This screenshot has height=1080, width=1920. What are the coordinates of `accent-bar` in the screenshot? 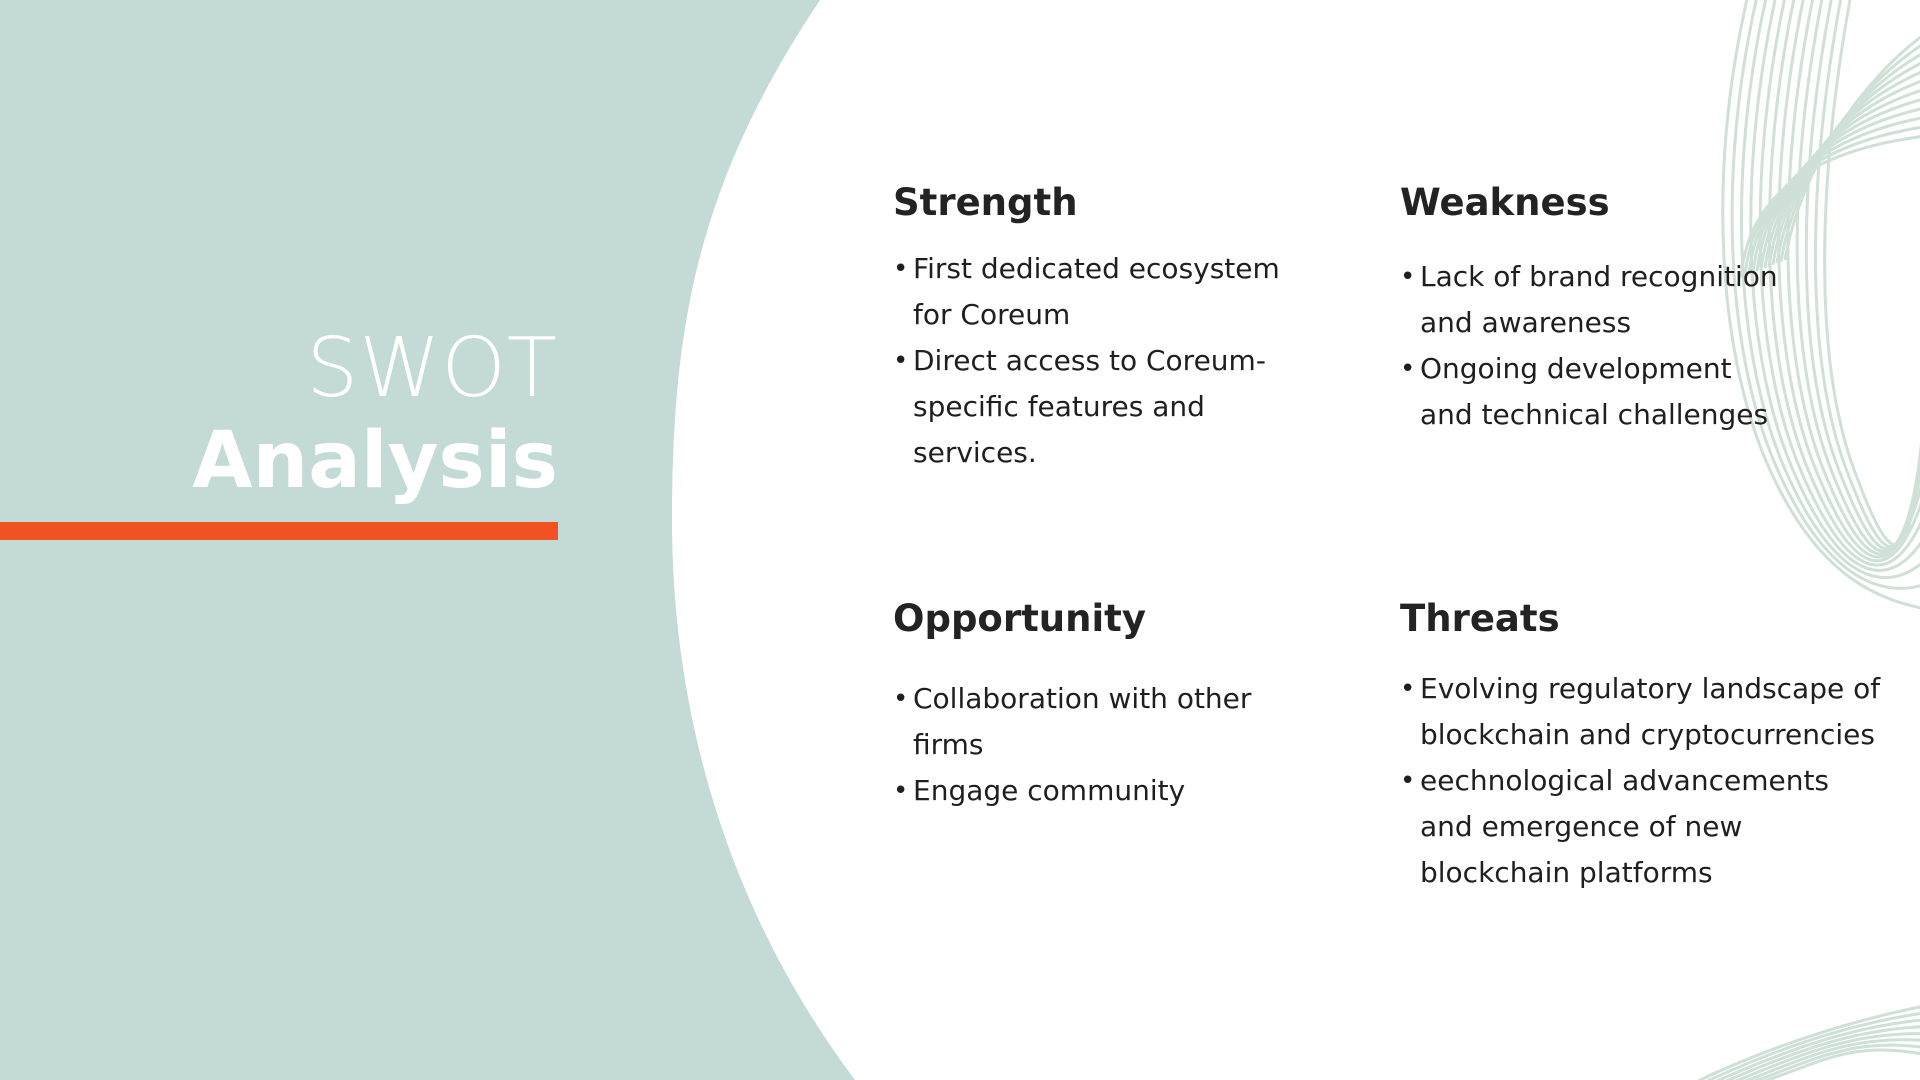 It's located at (279, 531).